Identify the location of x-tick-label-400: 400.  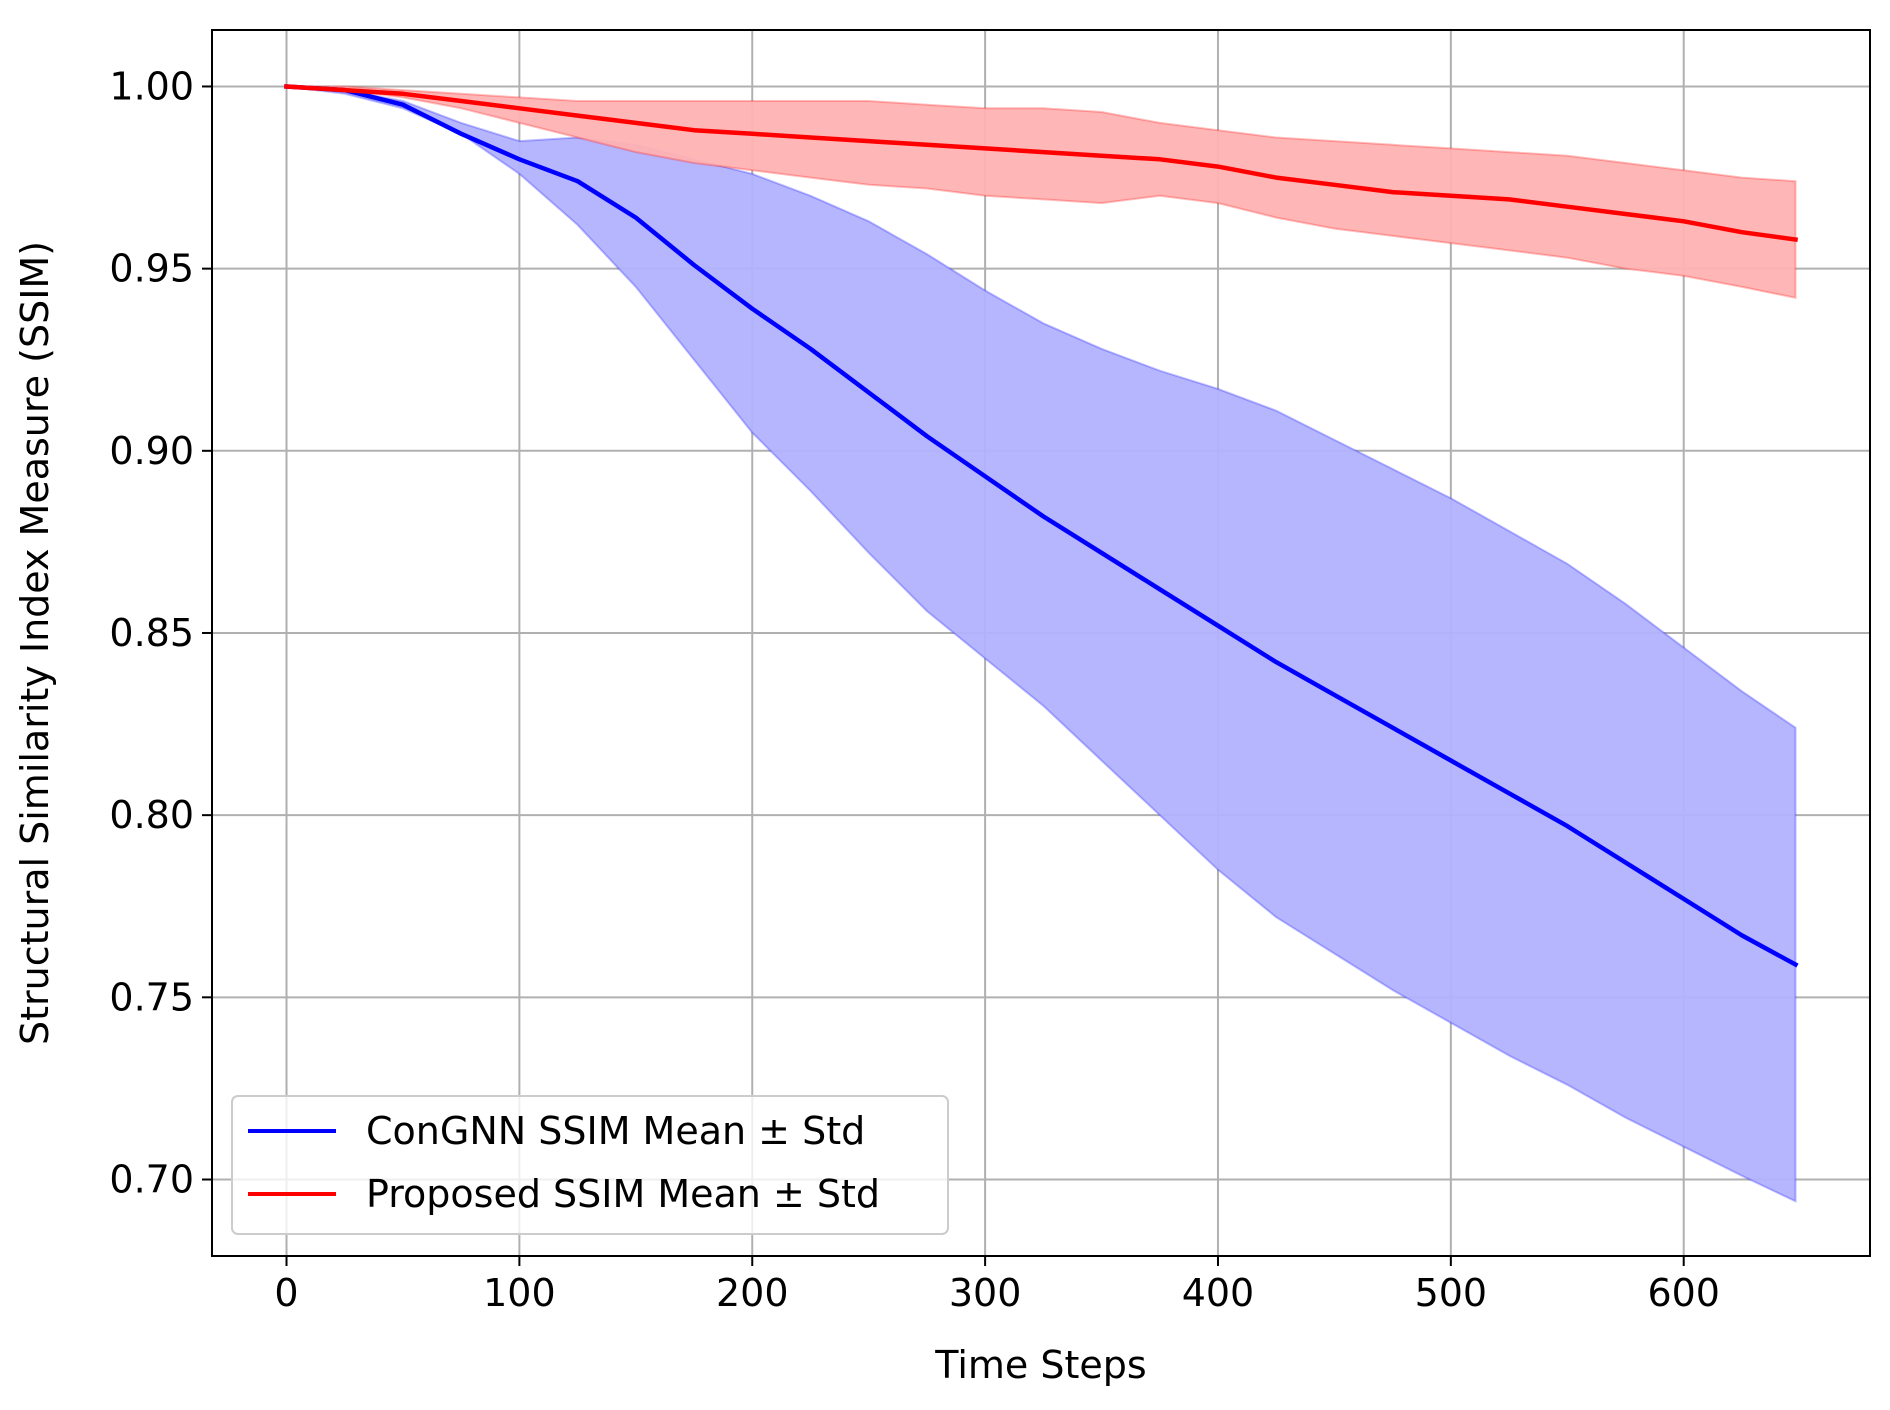
(1218, 1293).